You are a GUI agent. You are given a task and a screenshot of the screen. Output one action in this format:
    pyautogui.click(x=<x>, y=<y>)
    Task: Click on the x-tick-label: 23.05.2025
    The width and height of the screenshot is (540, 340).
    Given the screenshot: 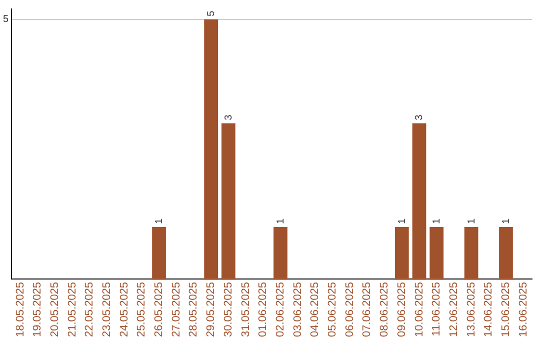 What is the action you would take?
    pyautogui.click(x=107, y=310)
    